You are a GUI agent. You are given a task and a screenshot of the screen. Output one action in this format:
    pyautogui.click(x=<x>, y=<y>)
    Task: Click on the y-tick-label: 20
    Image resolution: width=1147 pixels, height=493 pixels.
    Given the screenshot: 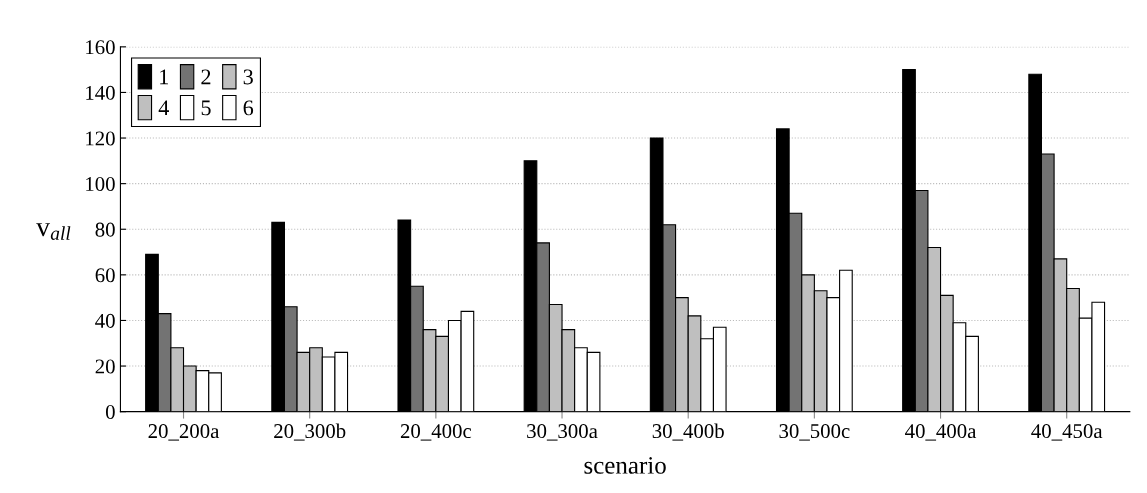 What is the action you would take?
    pyautogui.click(x=105, y=366)
    